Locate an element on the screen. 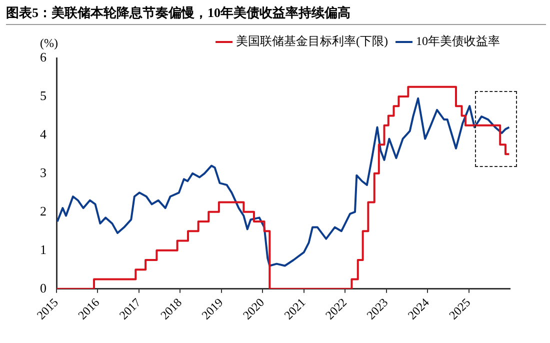  y-tick-label: 2 is located at coordinates (43, 210).